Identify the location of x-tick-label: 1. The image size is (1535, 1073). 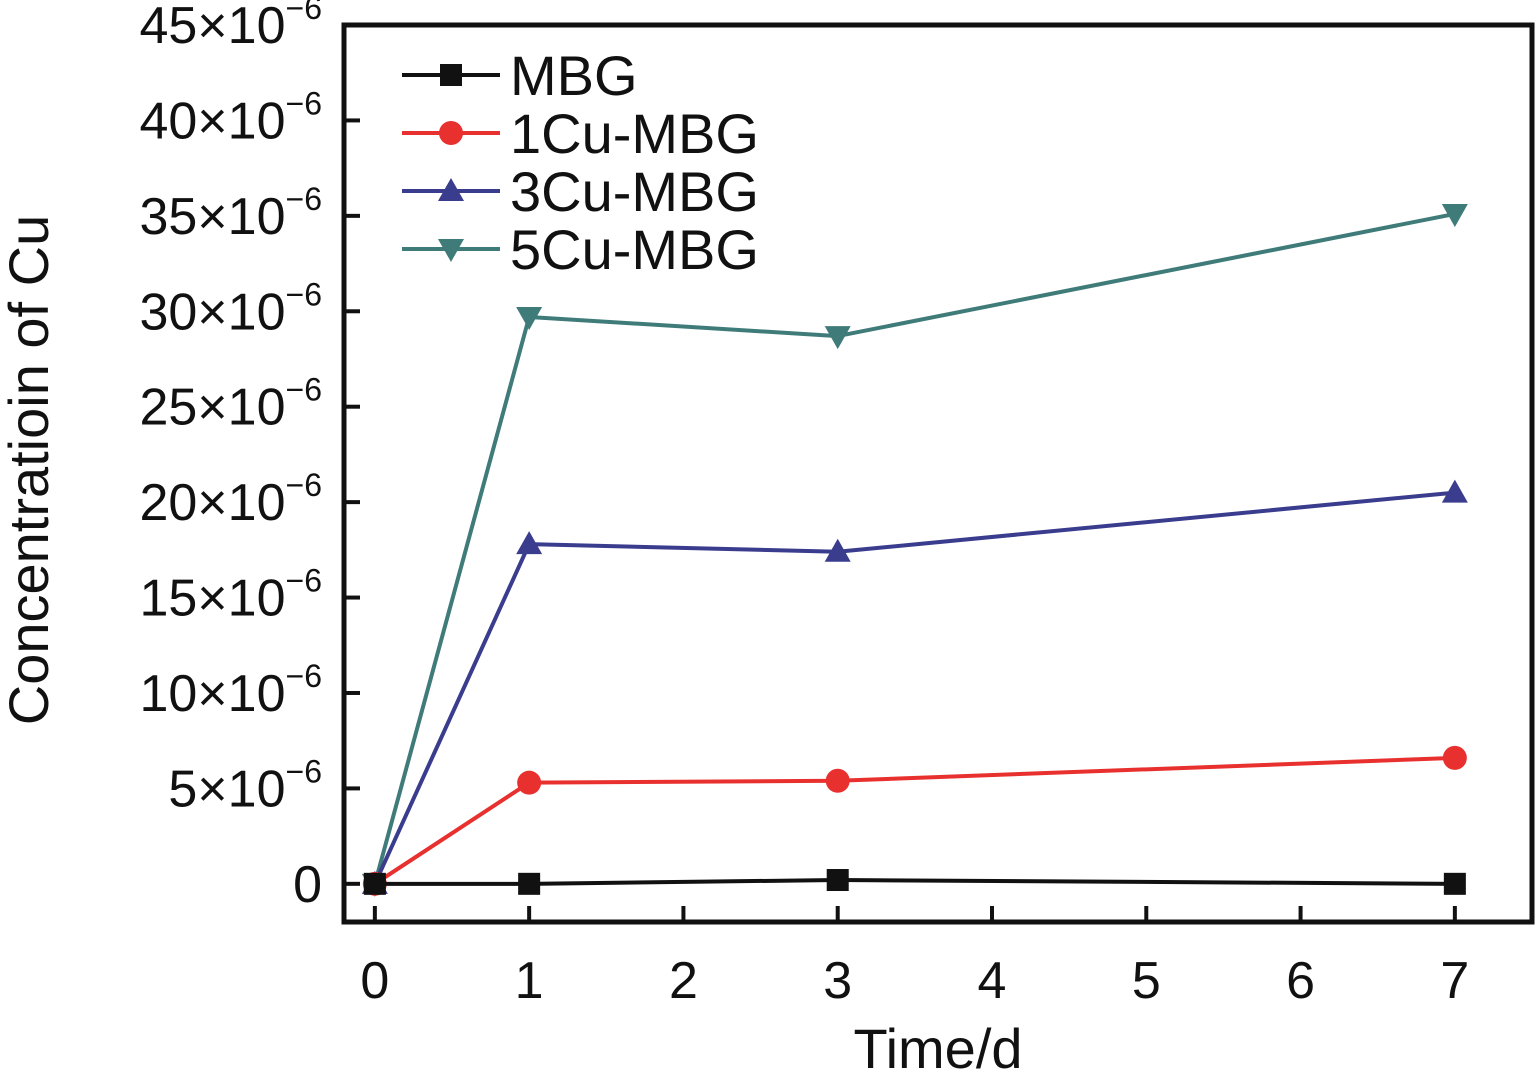
(529, 981).